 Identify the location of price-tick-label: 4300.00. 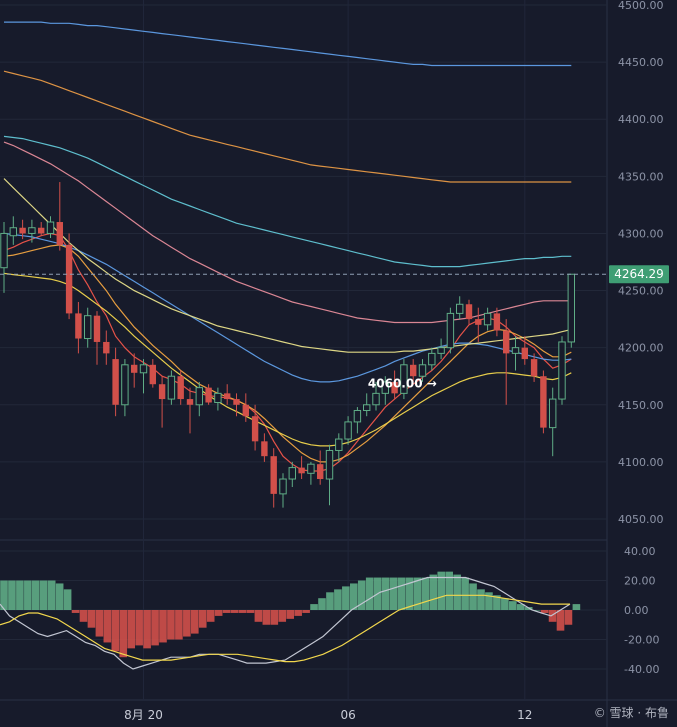
(641, 233).